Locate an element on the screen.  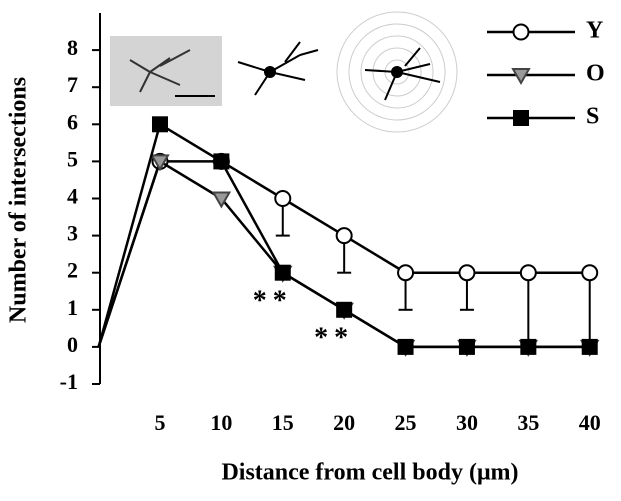
legend-label: Y is located at coordinates (594, 31).